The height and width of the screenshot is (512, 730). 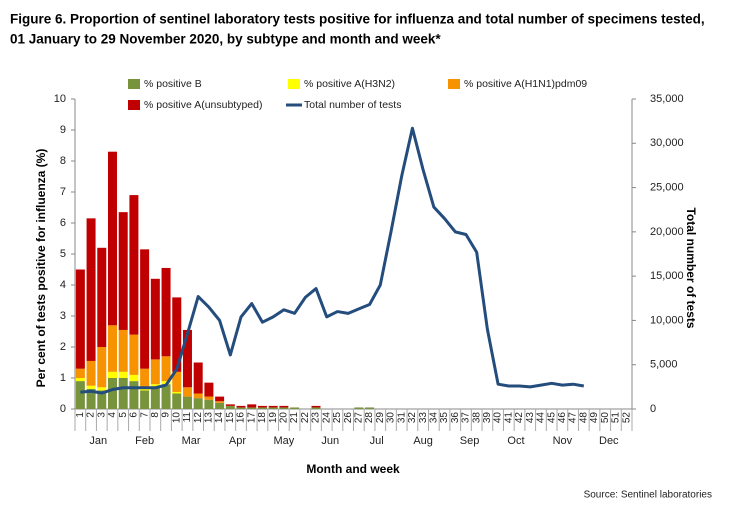 I want to click on legend-label: % positive A(unsubtyped), so click(x=203, y=105).